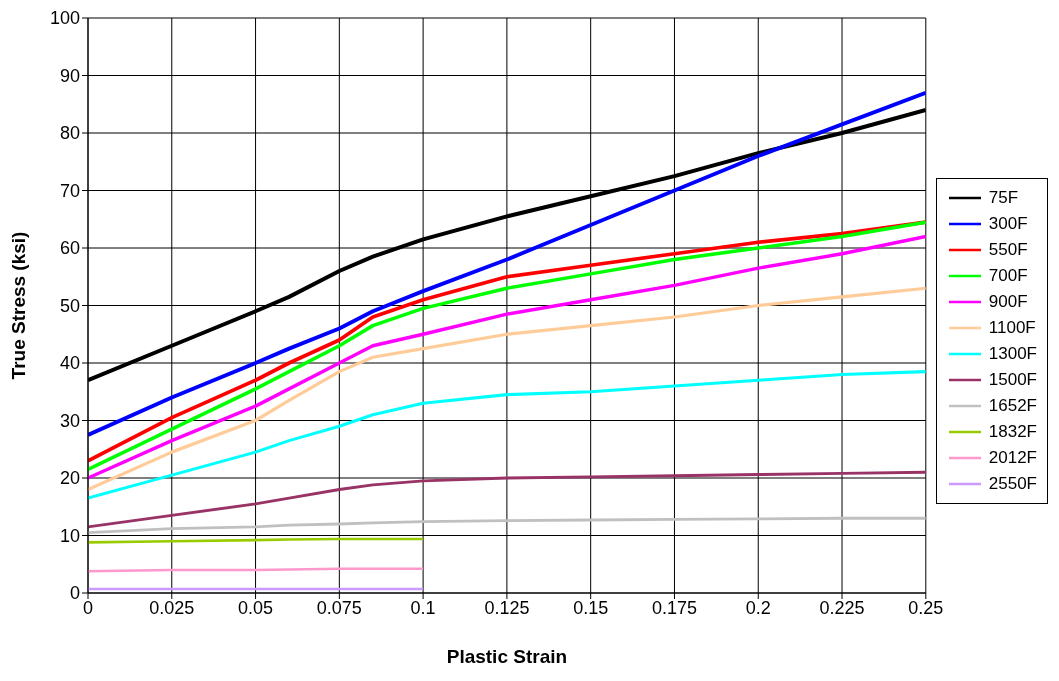 This screenshot has height=681, width=1059. What do you see at coordinates (339, 607) in the screenshot?
I see `x-tick-label: 0.075` at bounding box center [339, 607].